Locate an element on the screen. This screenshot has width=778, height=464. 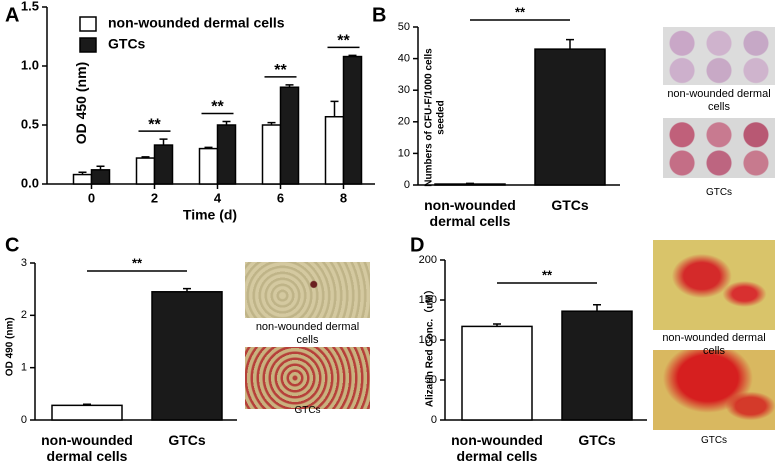
y-tick-label: 0.0 is located at coordinates (30, 182).